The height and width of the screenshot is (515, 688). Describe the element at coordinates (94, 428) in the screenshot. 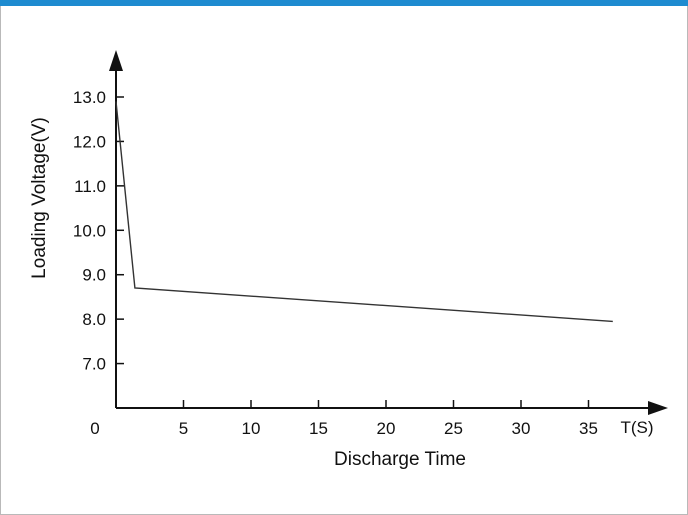

I see `origin-label: 0` at that location.